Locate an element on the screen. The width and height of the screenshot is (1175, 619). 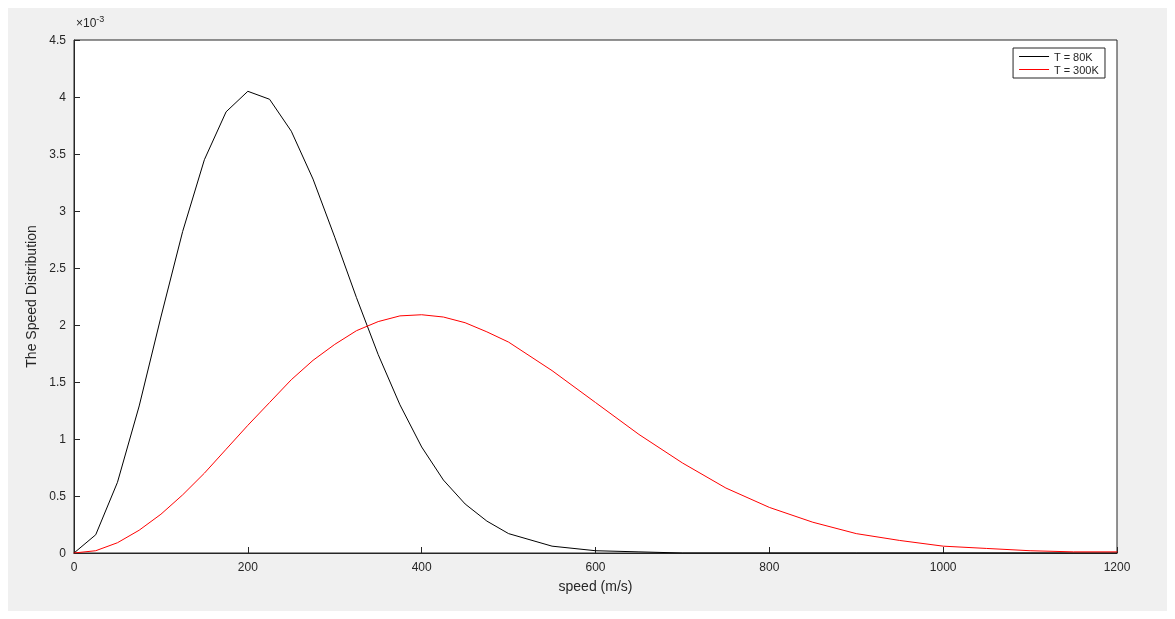
y-tick-label: 1 is located at coordinates (63, 439).